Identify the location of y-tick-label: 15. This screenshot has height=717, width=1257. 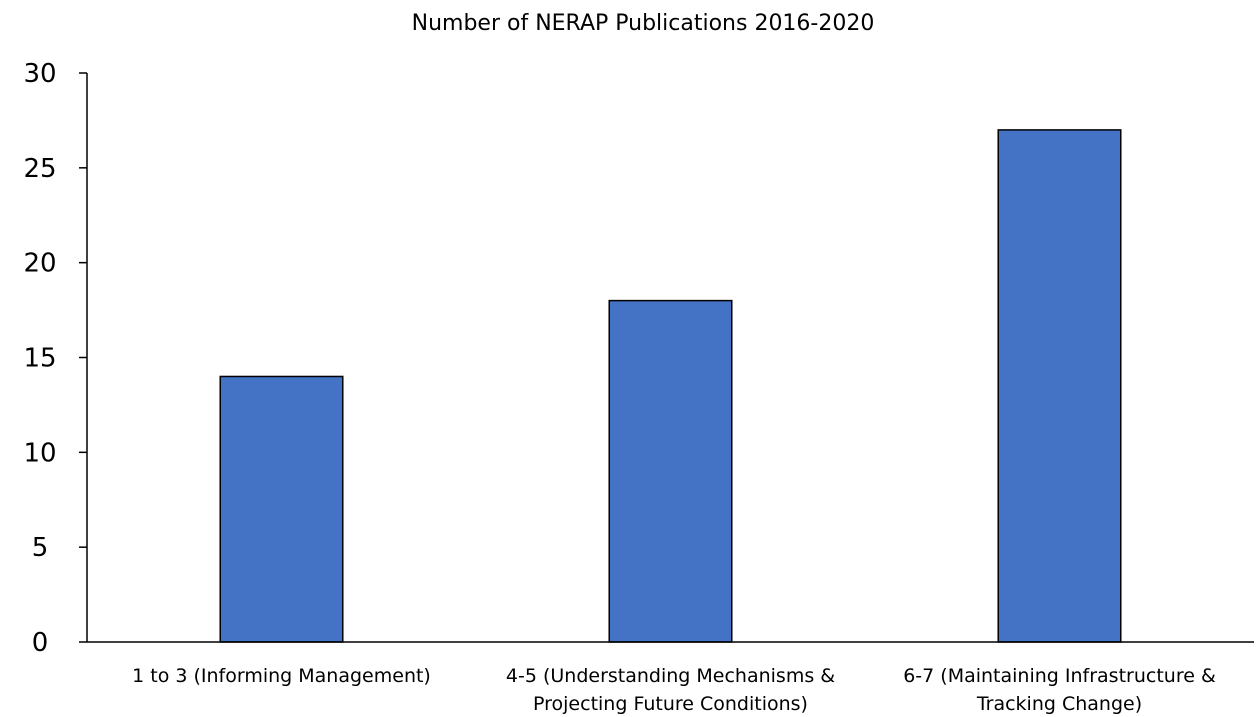
(39, 359).